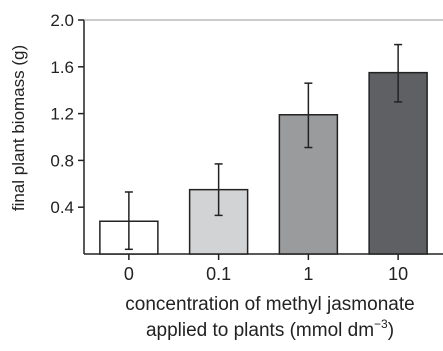 This screenshot has width=443, height=351. I want to click on x-axis-label-line-2-main: applied to plants (mmol dm, so click(260, 330).